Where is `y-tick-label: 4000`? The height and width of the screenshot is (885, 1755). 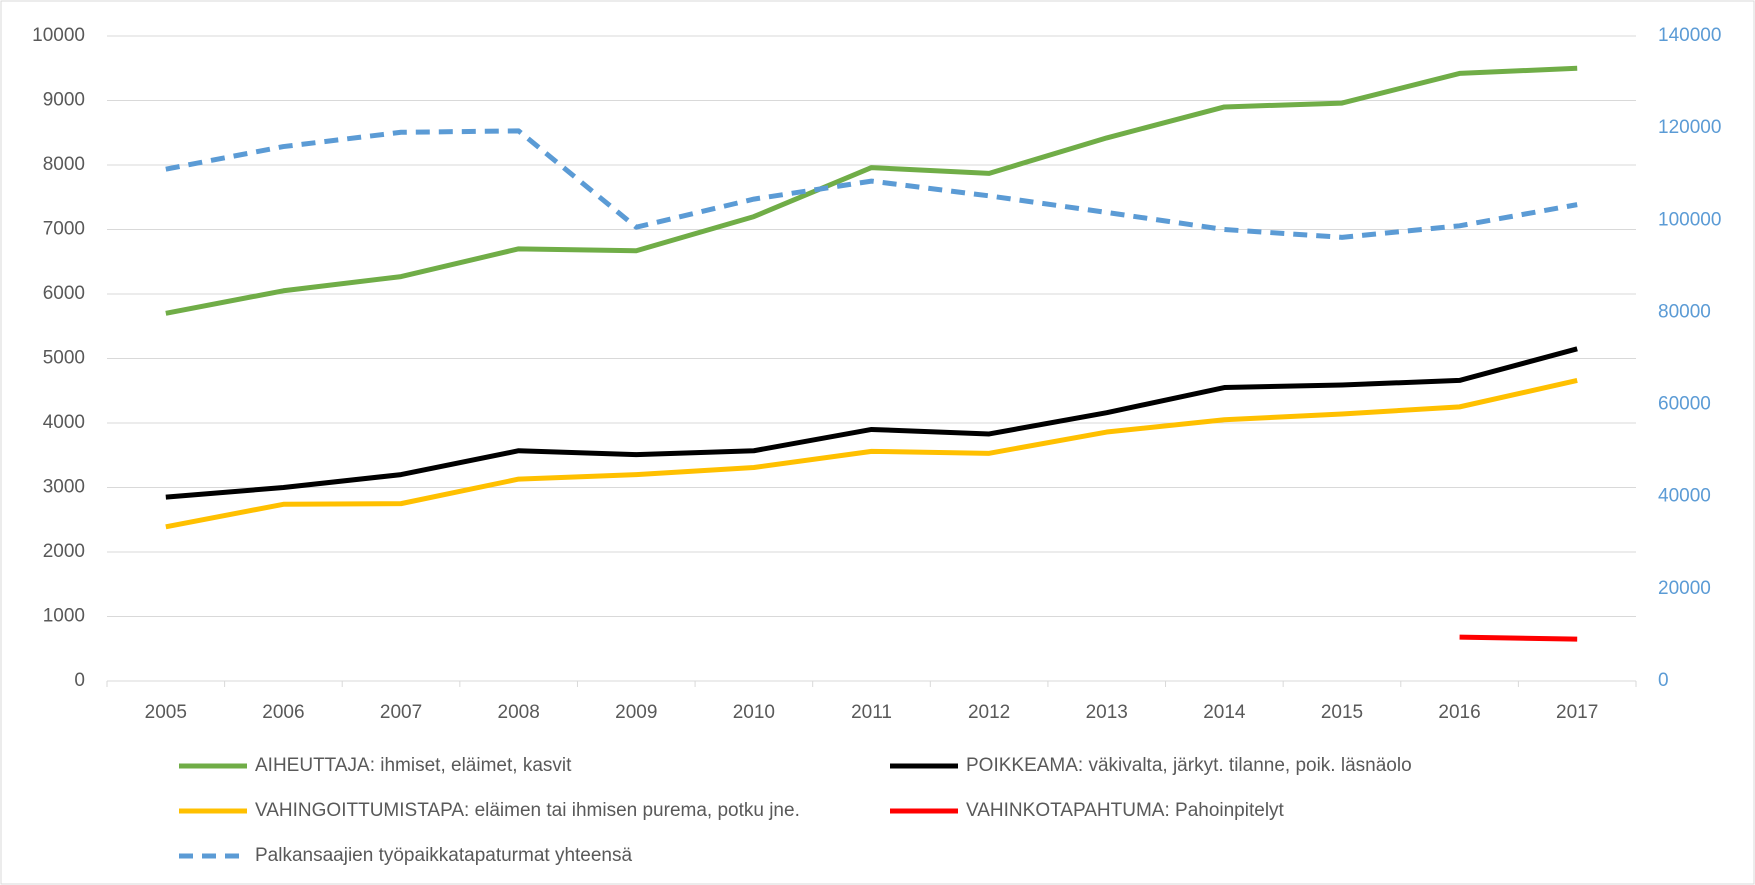
y-tick-label: 4000 is located at coordinates (64, 422).